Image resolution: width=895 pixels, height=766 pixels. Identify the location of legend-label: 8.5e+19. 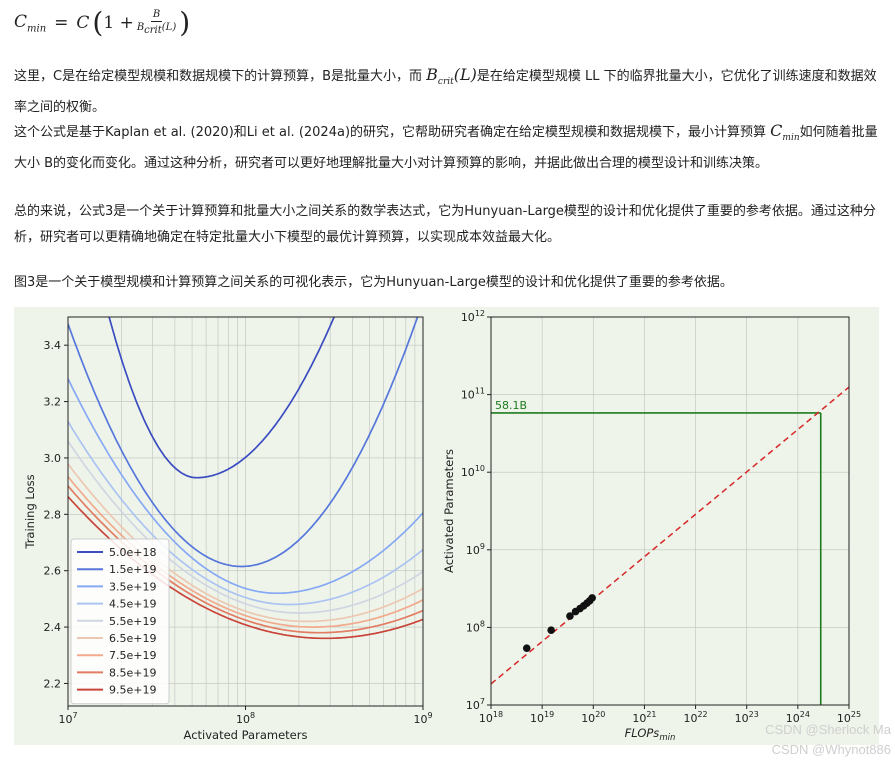
(132, 672).